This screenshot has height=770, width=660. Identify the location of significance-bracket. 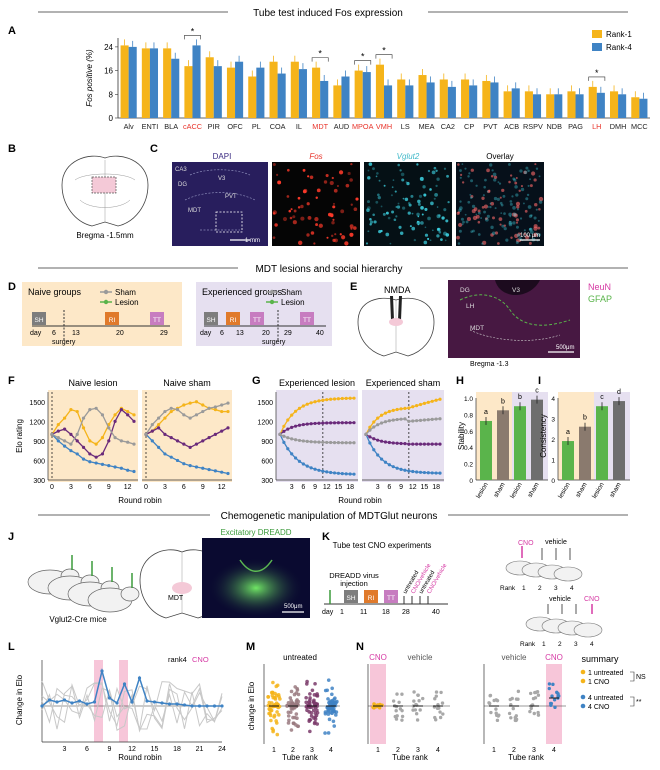
(597, 78).